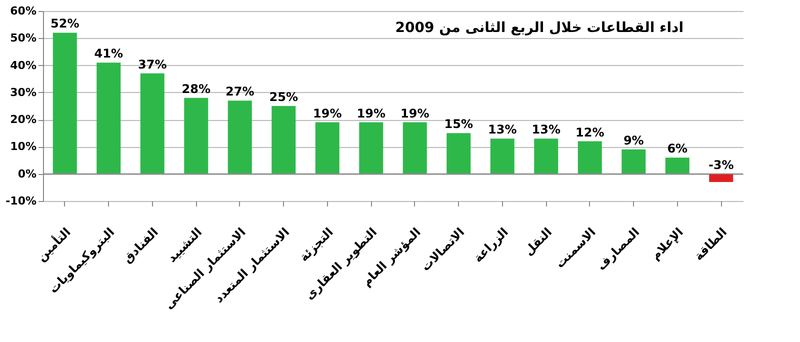 The width and height of the screenshot is (800, 342). What do you see at coordinates (539, 28) in the screenshot?
I see `text: اداء القطاعات خلال الربع الثانى من 2009` at bounding box center [539, 28].